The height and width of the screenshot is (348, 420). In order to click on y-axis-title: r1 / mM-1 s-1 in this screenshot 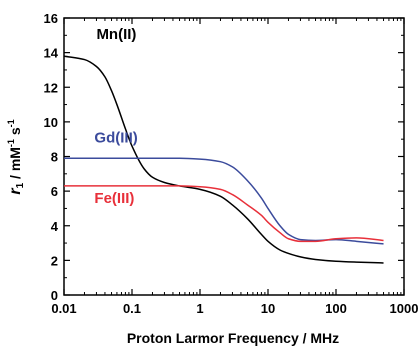, I will do `click(16, 156)`.